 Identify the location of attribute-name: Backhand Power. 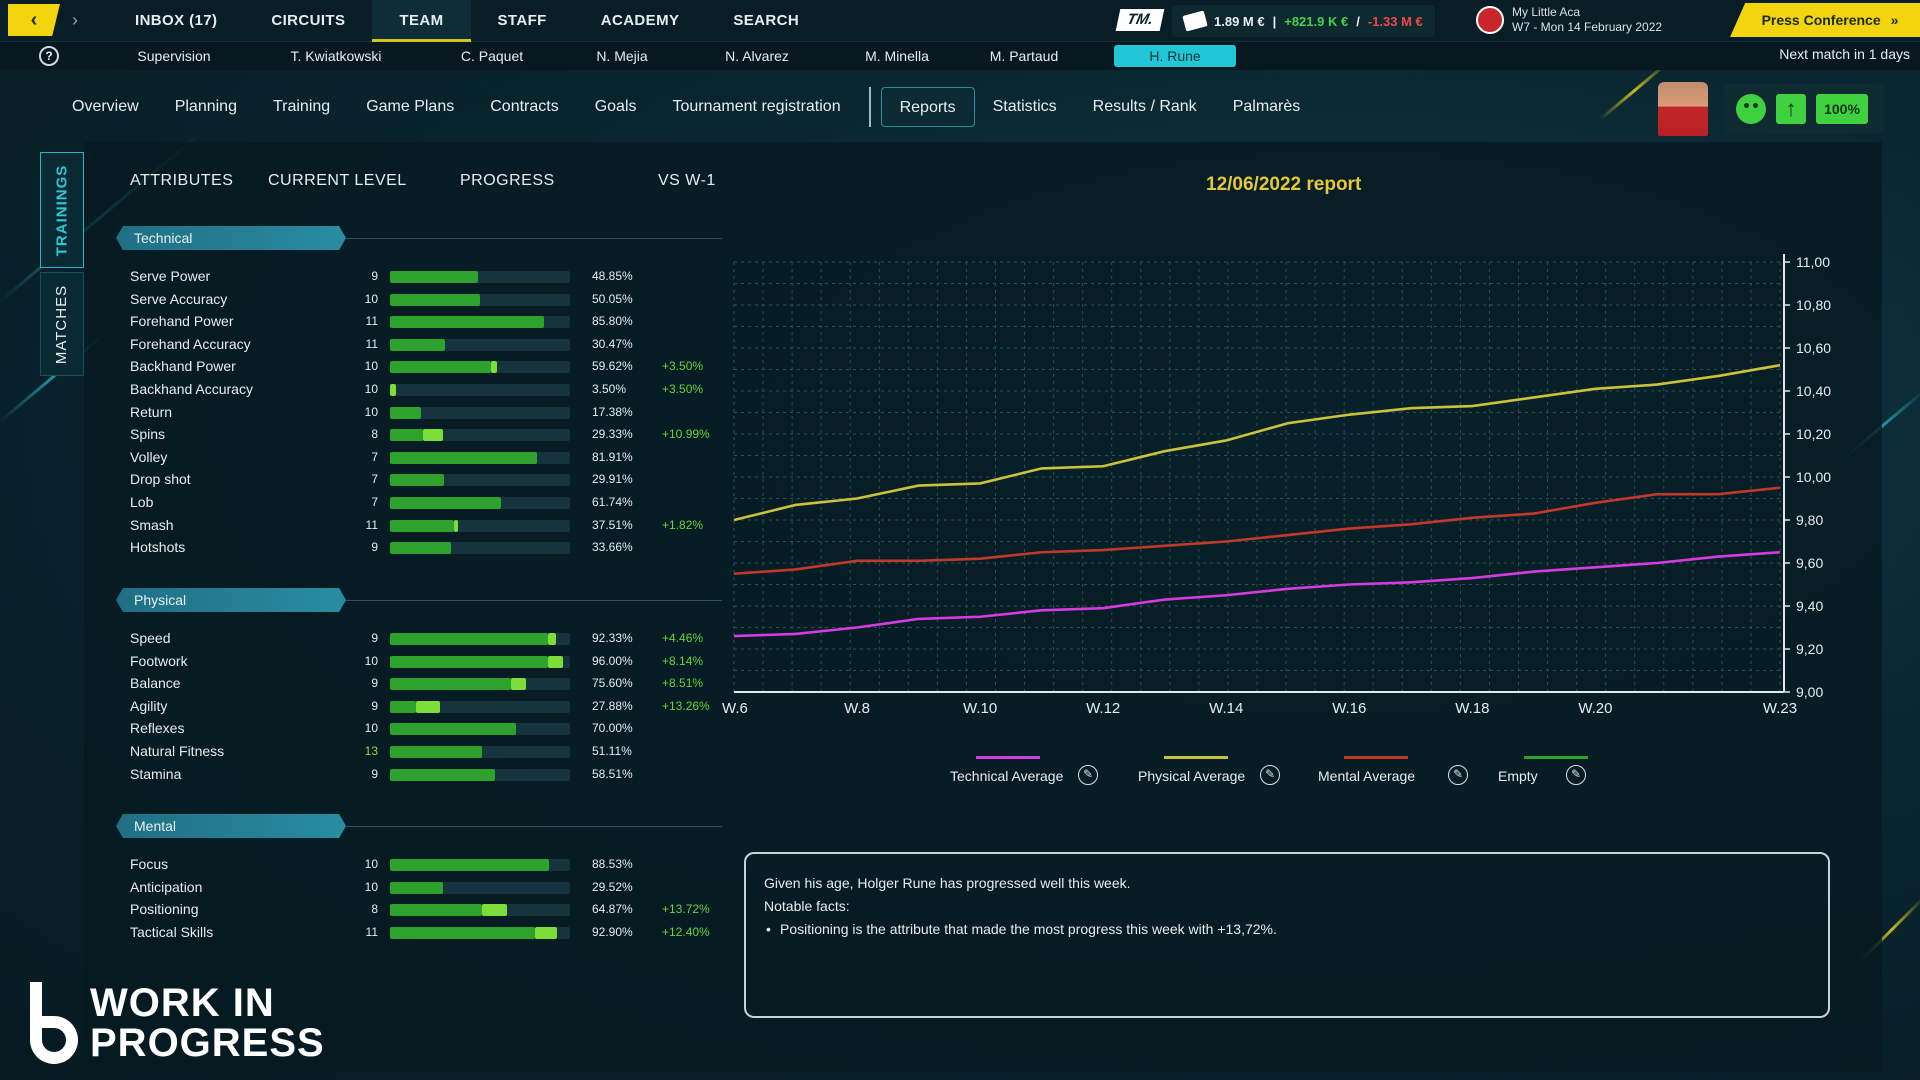
(183, 366).